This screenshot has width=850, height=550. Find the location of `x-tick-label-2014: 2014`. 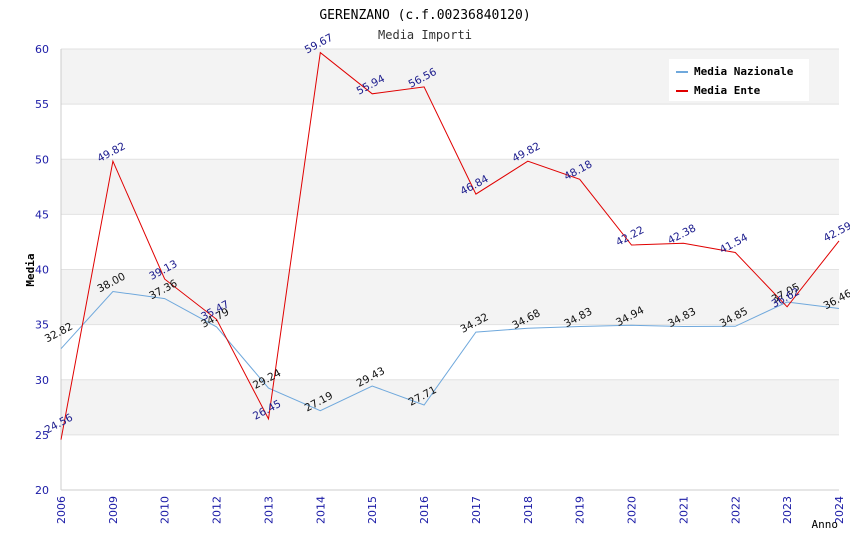

x-tick-label-2014: 2014 is located at coordinates (320, 510).